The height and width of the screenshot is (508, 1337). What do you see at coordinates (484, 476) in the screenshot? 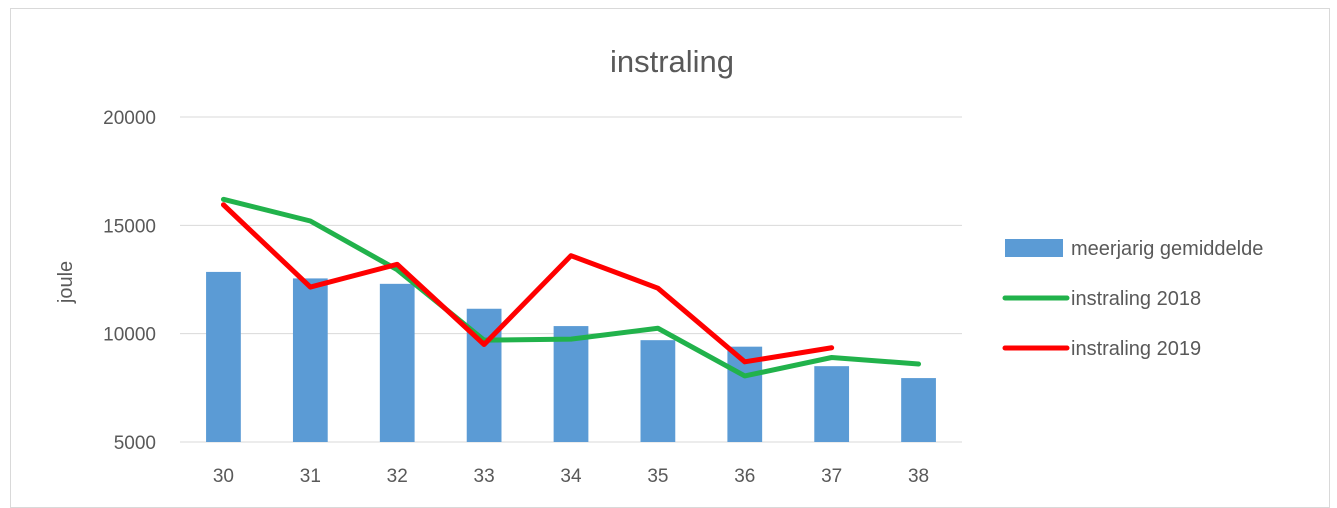
I see `x-tick-label: 33` at bounding box center [484, 476].